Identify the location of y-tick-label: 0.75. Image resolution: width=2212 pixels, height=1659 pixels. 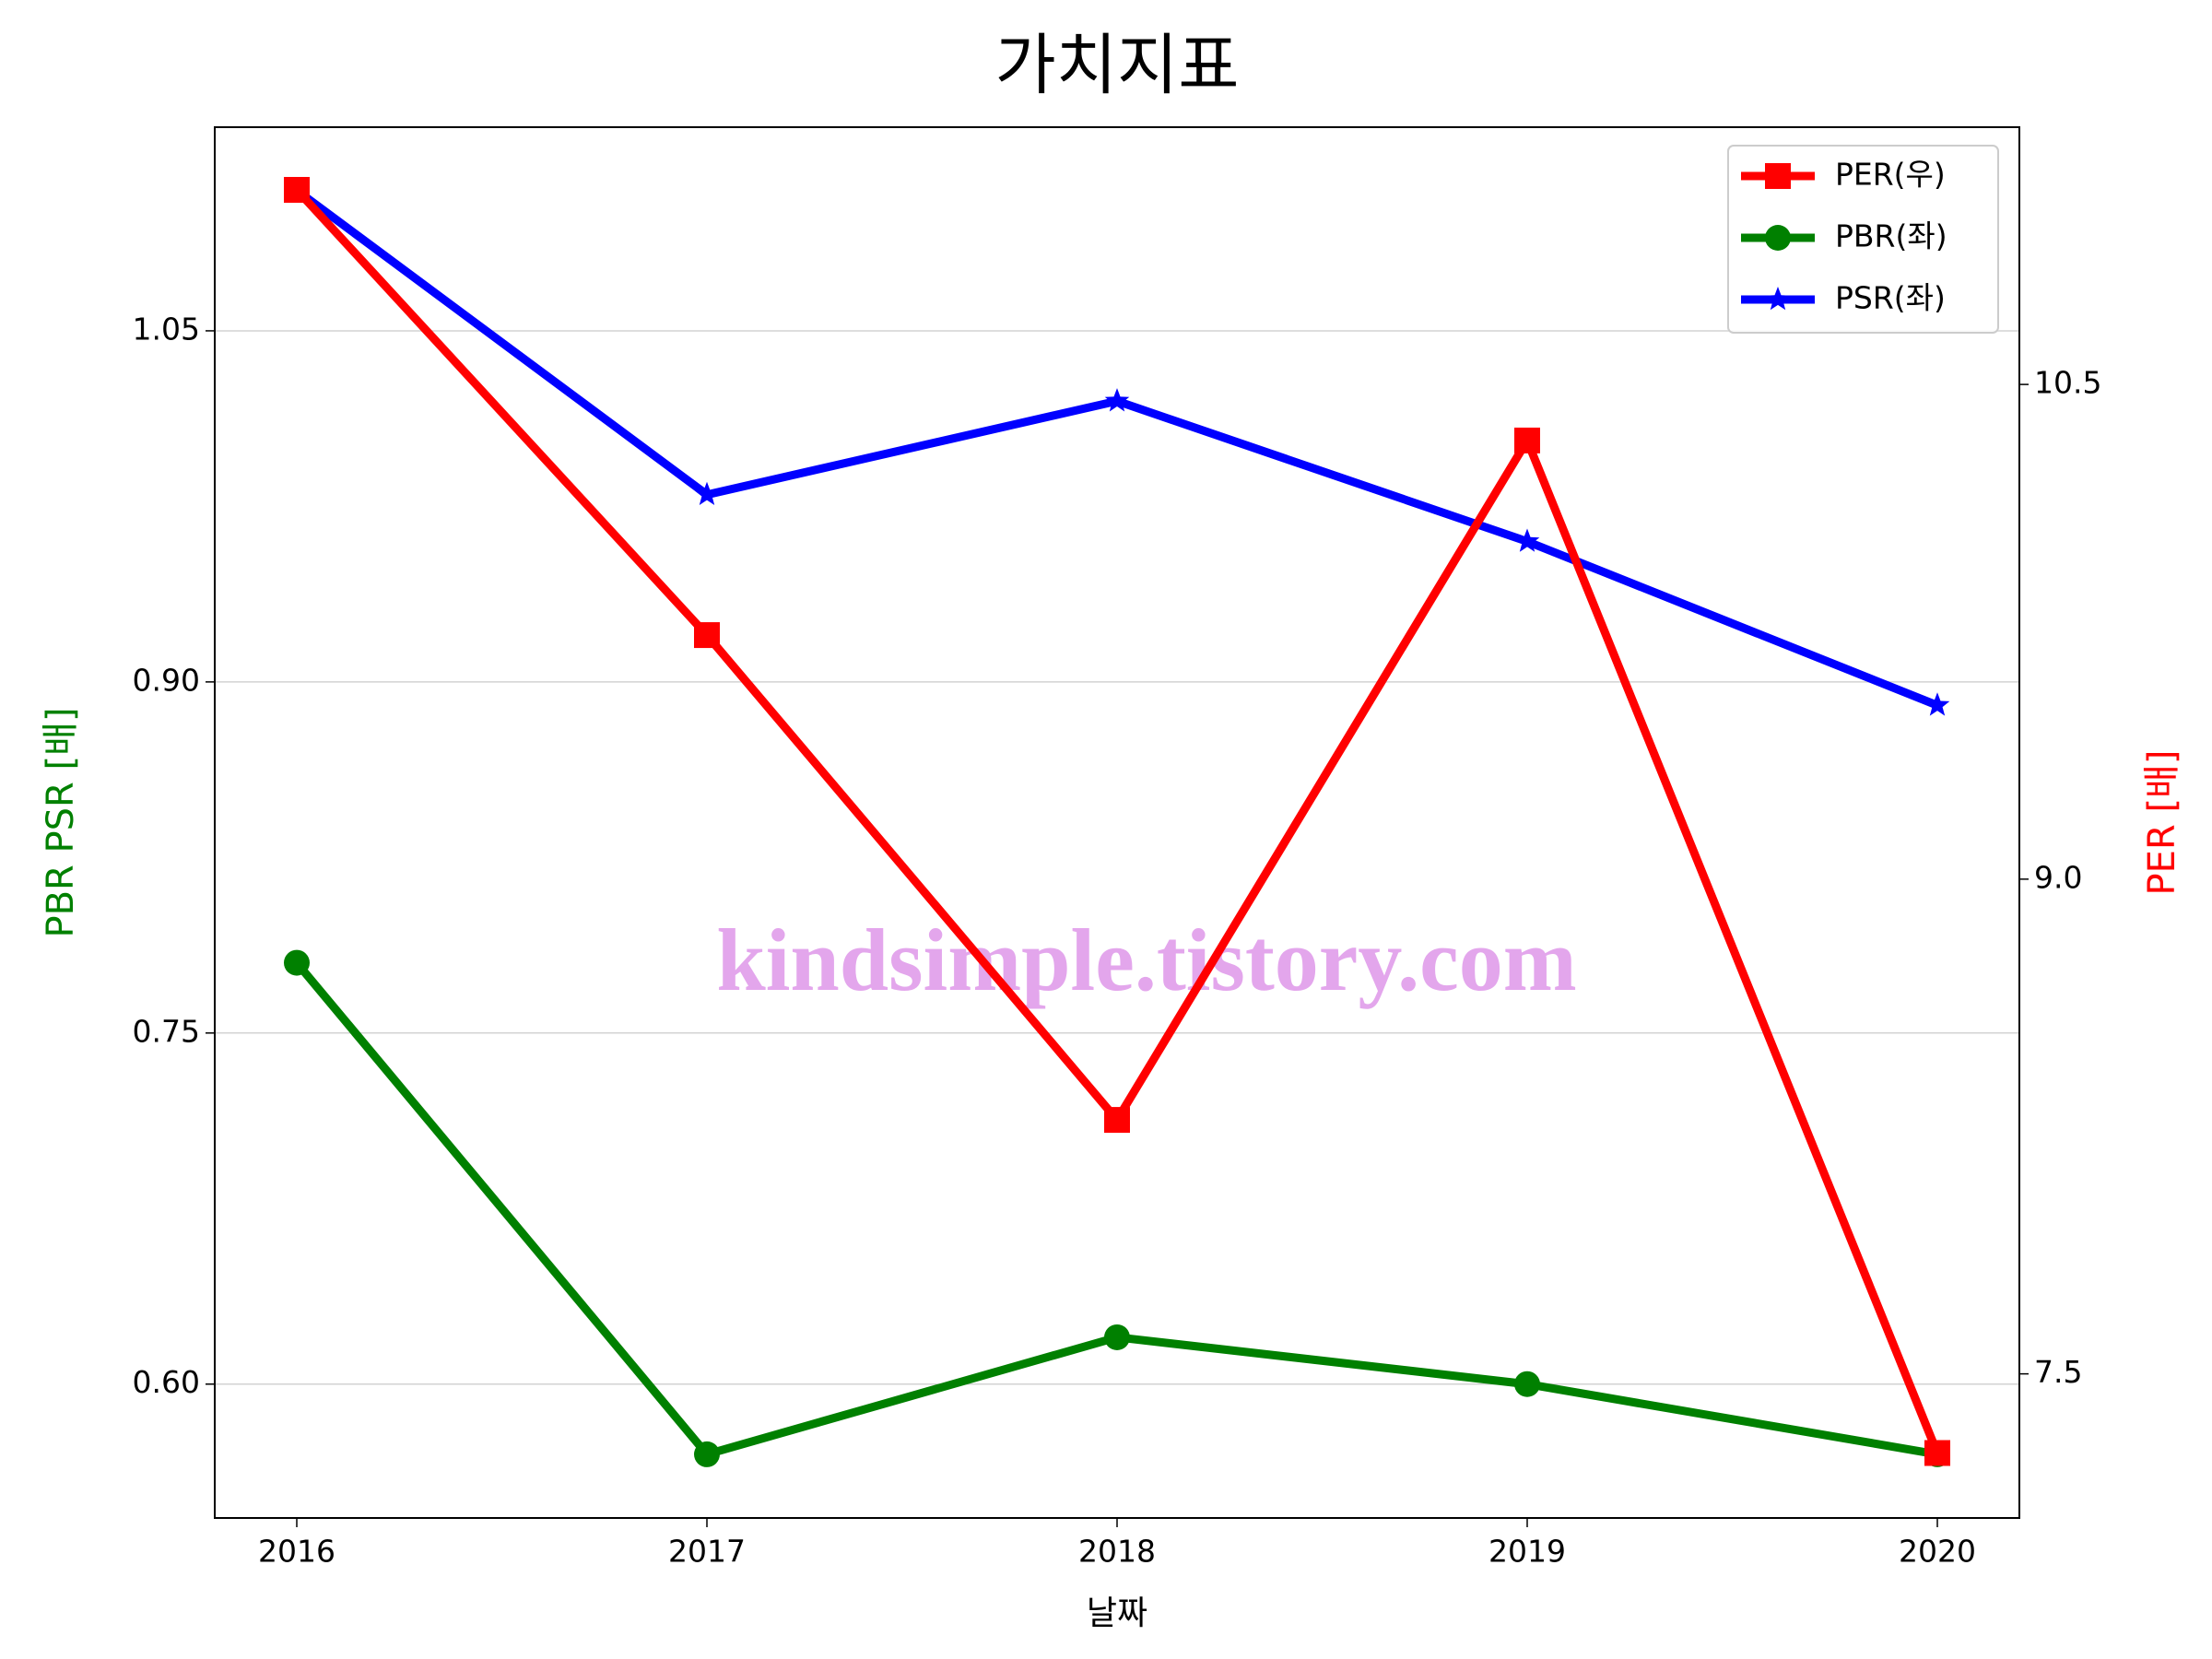
(166, 1031).